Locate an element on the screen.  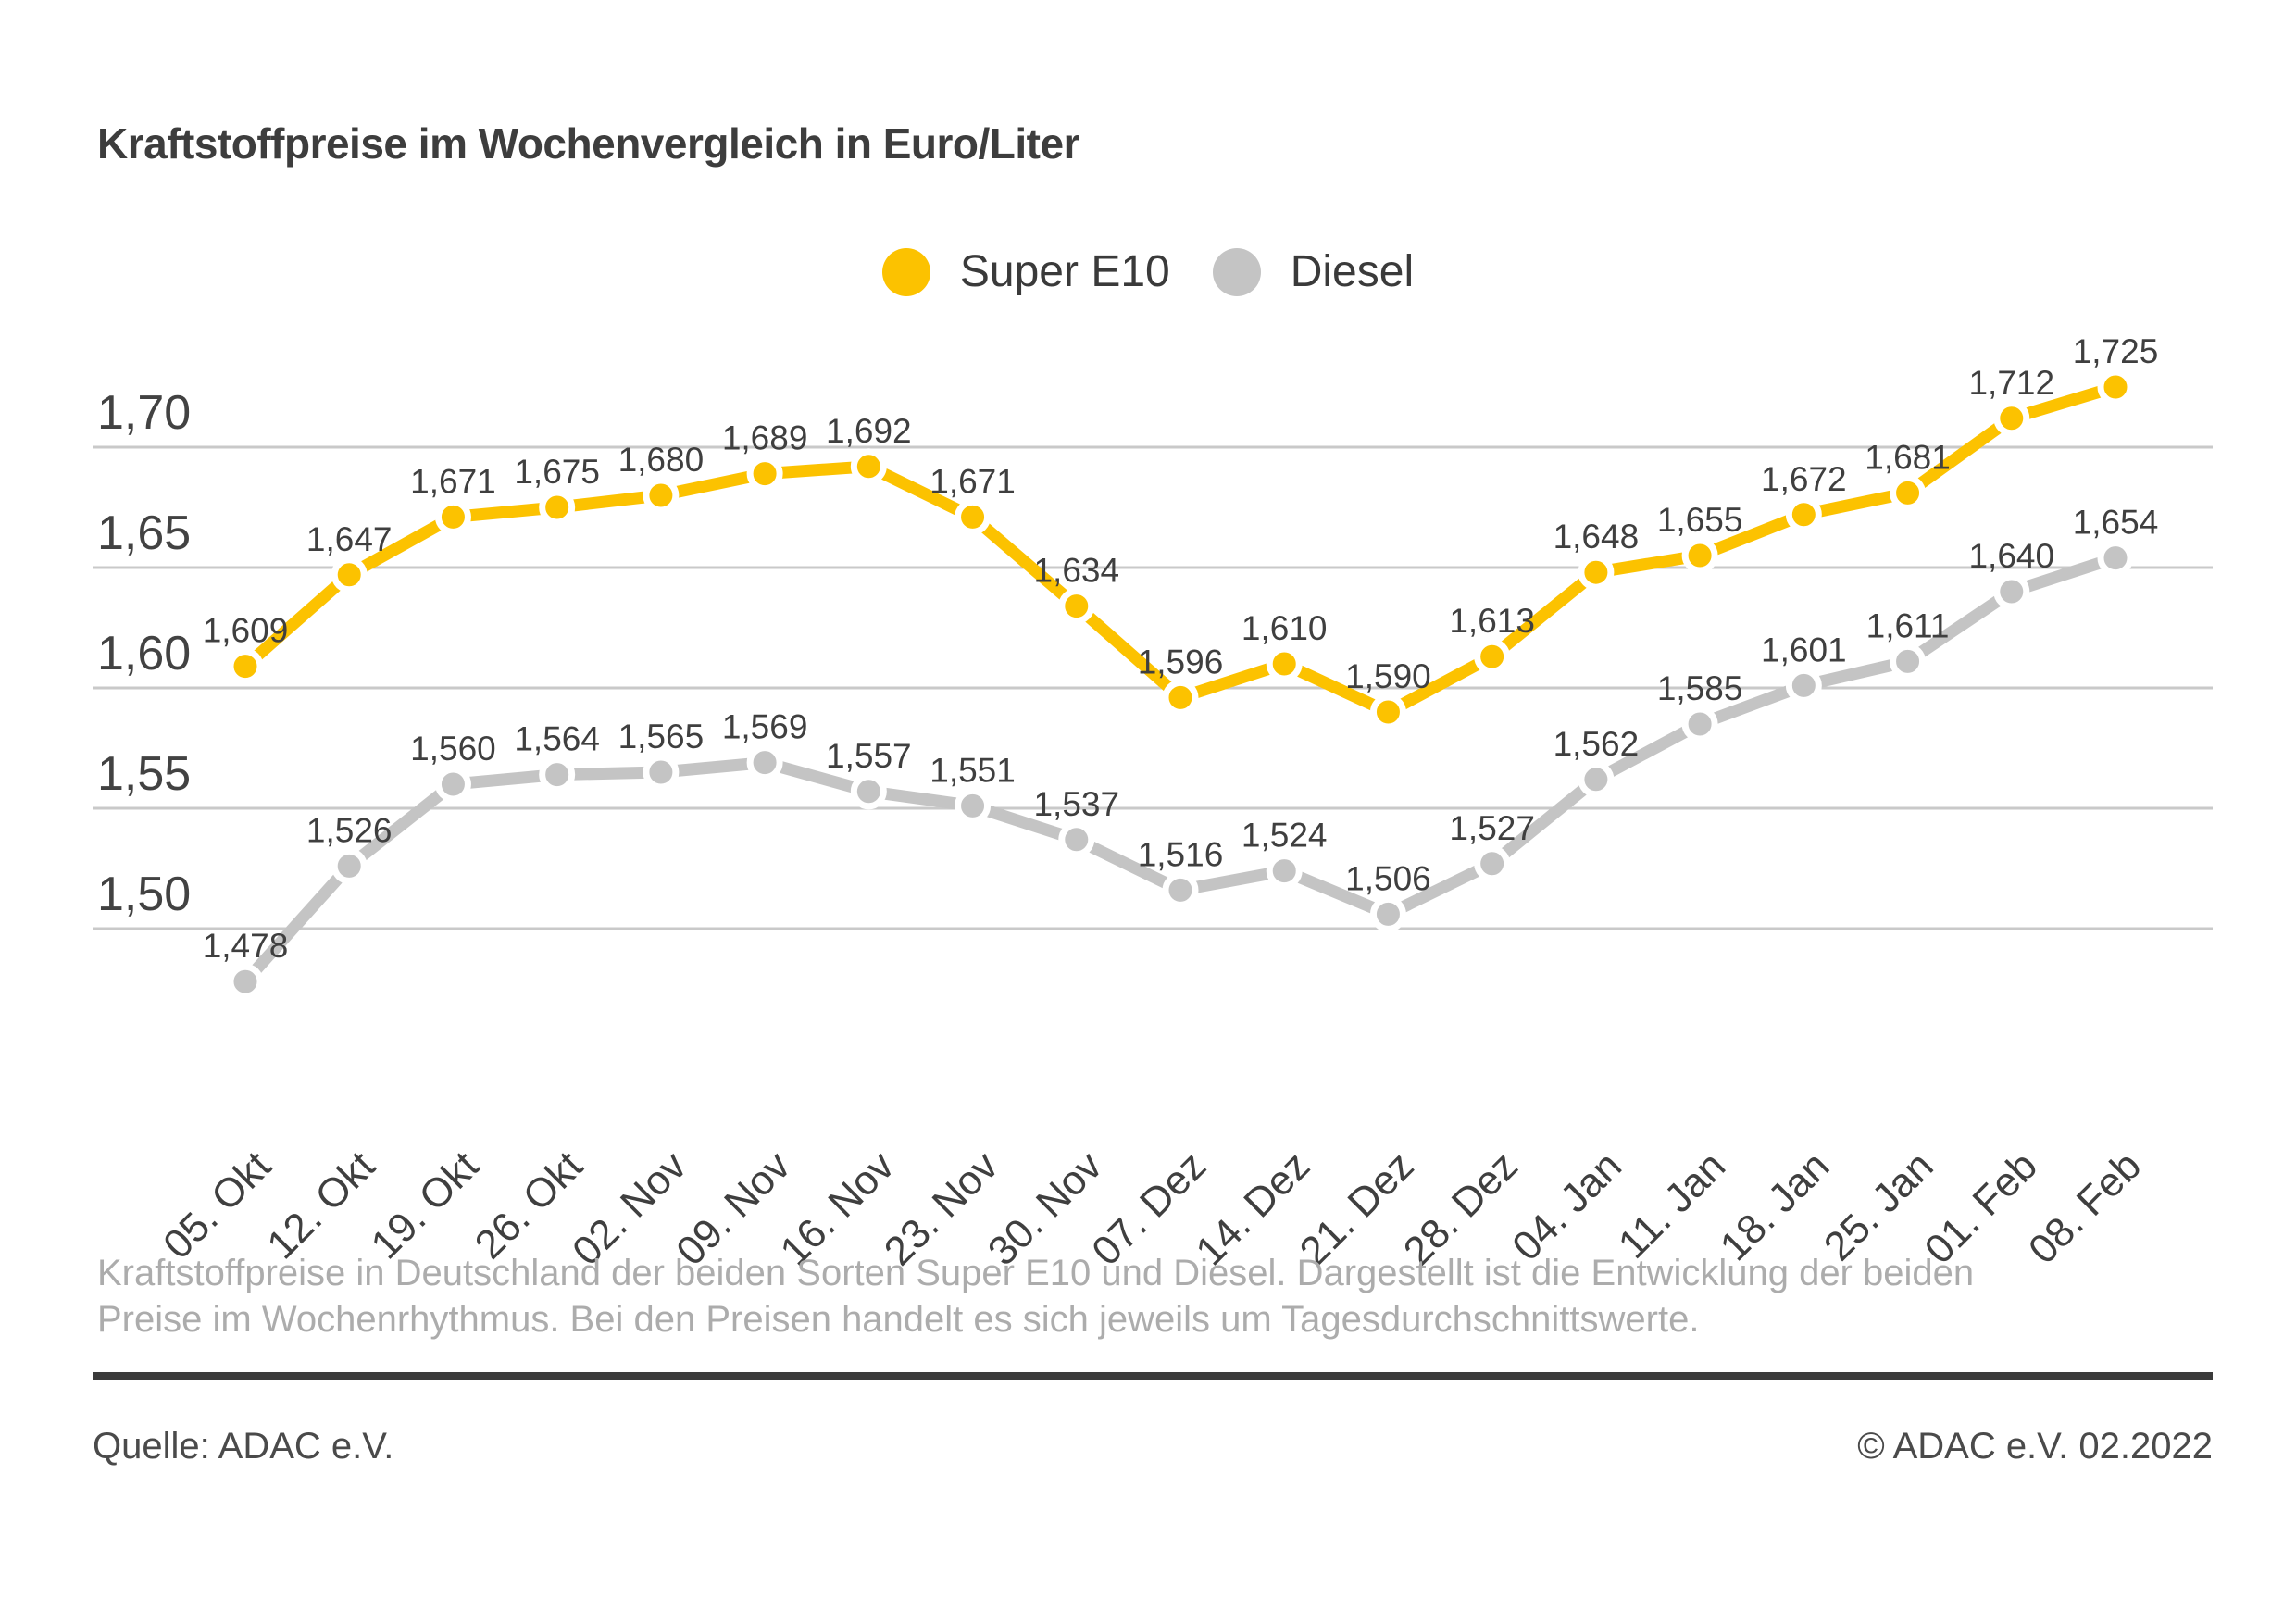
data-point-label: 1,526 is located at coordinates (349, 830).